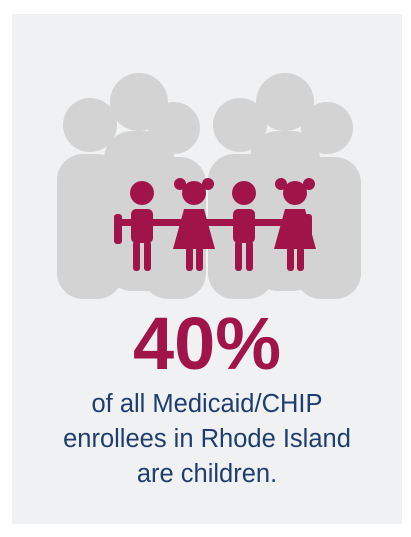 Image resolution: width=411 pixels, height=537 pixels. Describe the element at coordinates (207, 474) in the screenshot. I see `caption-line: are children.` at that location.